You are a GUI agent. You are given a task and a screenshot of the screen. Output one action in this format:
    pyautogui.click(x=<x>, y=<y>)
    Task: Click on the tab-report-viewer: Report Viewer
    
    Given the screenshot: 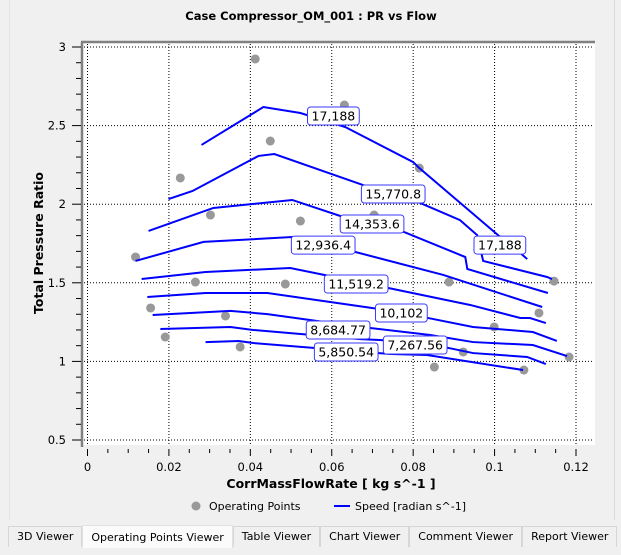 What is the action you would take?
    pyautogui.click(x=570, y=536)
    